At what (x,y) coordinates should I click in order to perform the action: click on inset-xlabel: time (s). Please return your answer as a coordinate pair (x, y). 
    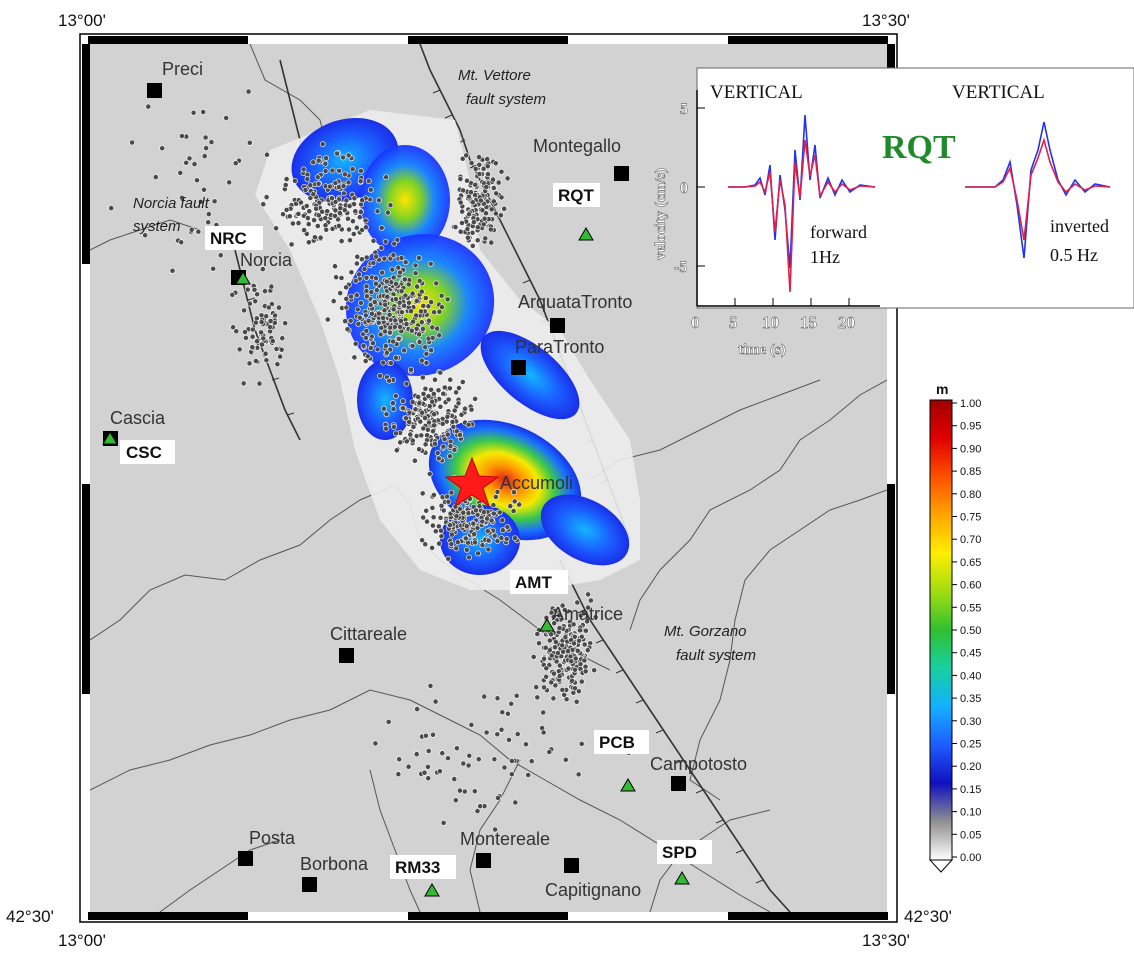
    Looking at the image, I should click on (762, 350).